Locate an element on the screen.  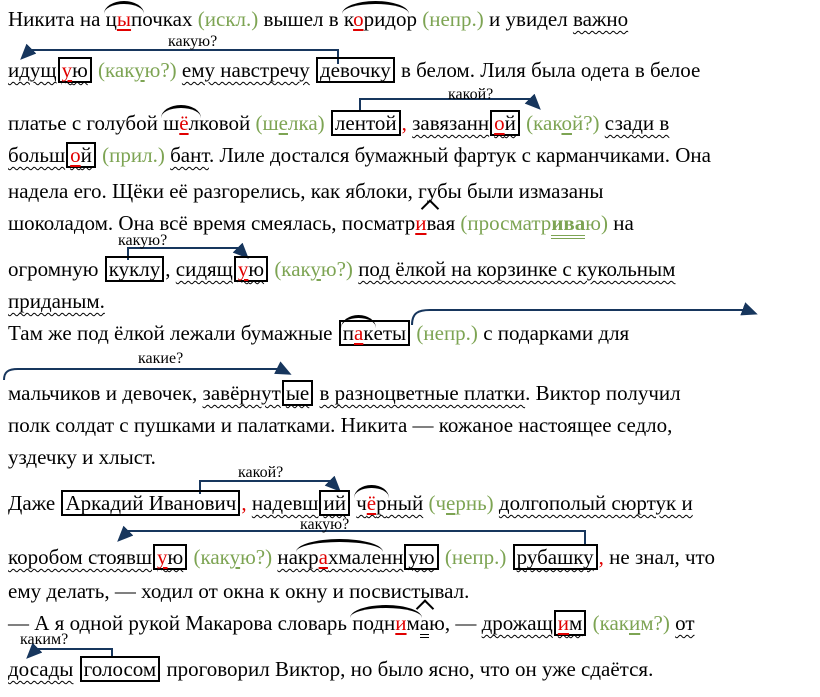
text-run: на is located at coordinates (287, 557).